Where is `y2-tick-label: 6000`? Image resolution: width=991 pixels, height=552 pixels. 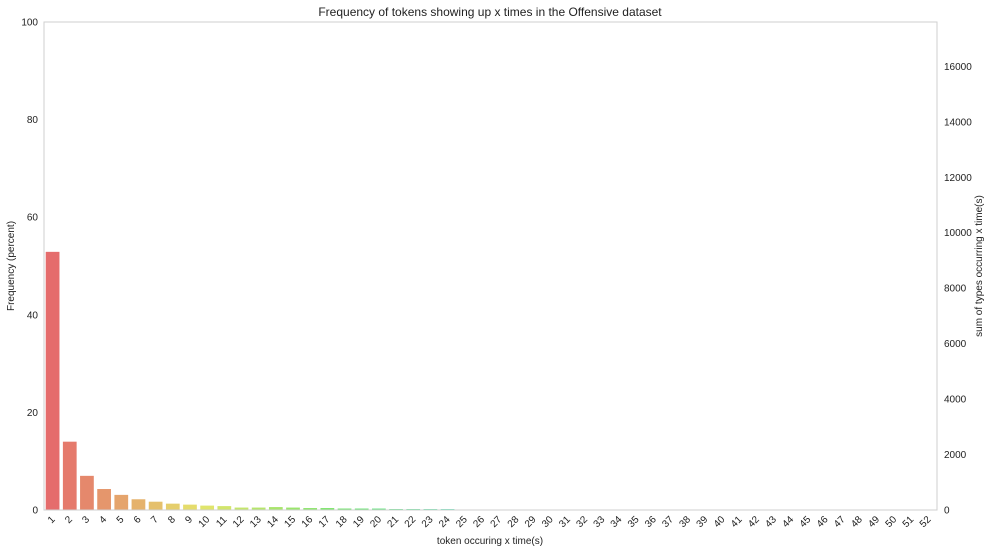 y2-tick-label: 6000 is located at coordinates (955, 344).